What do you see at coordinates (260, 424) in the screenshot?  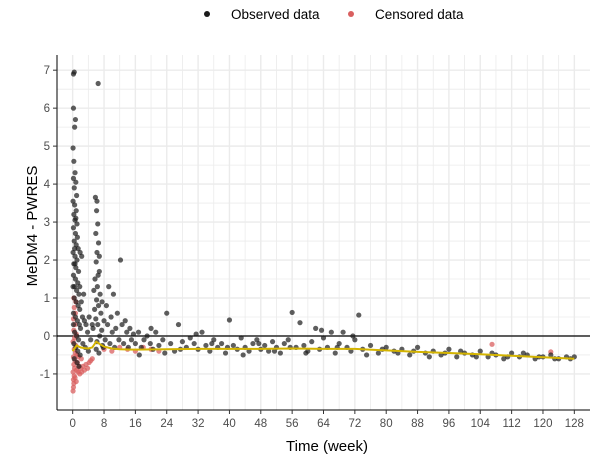 I see `x-tick-label: 48` at bounding box center [260, 424].